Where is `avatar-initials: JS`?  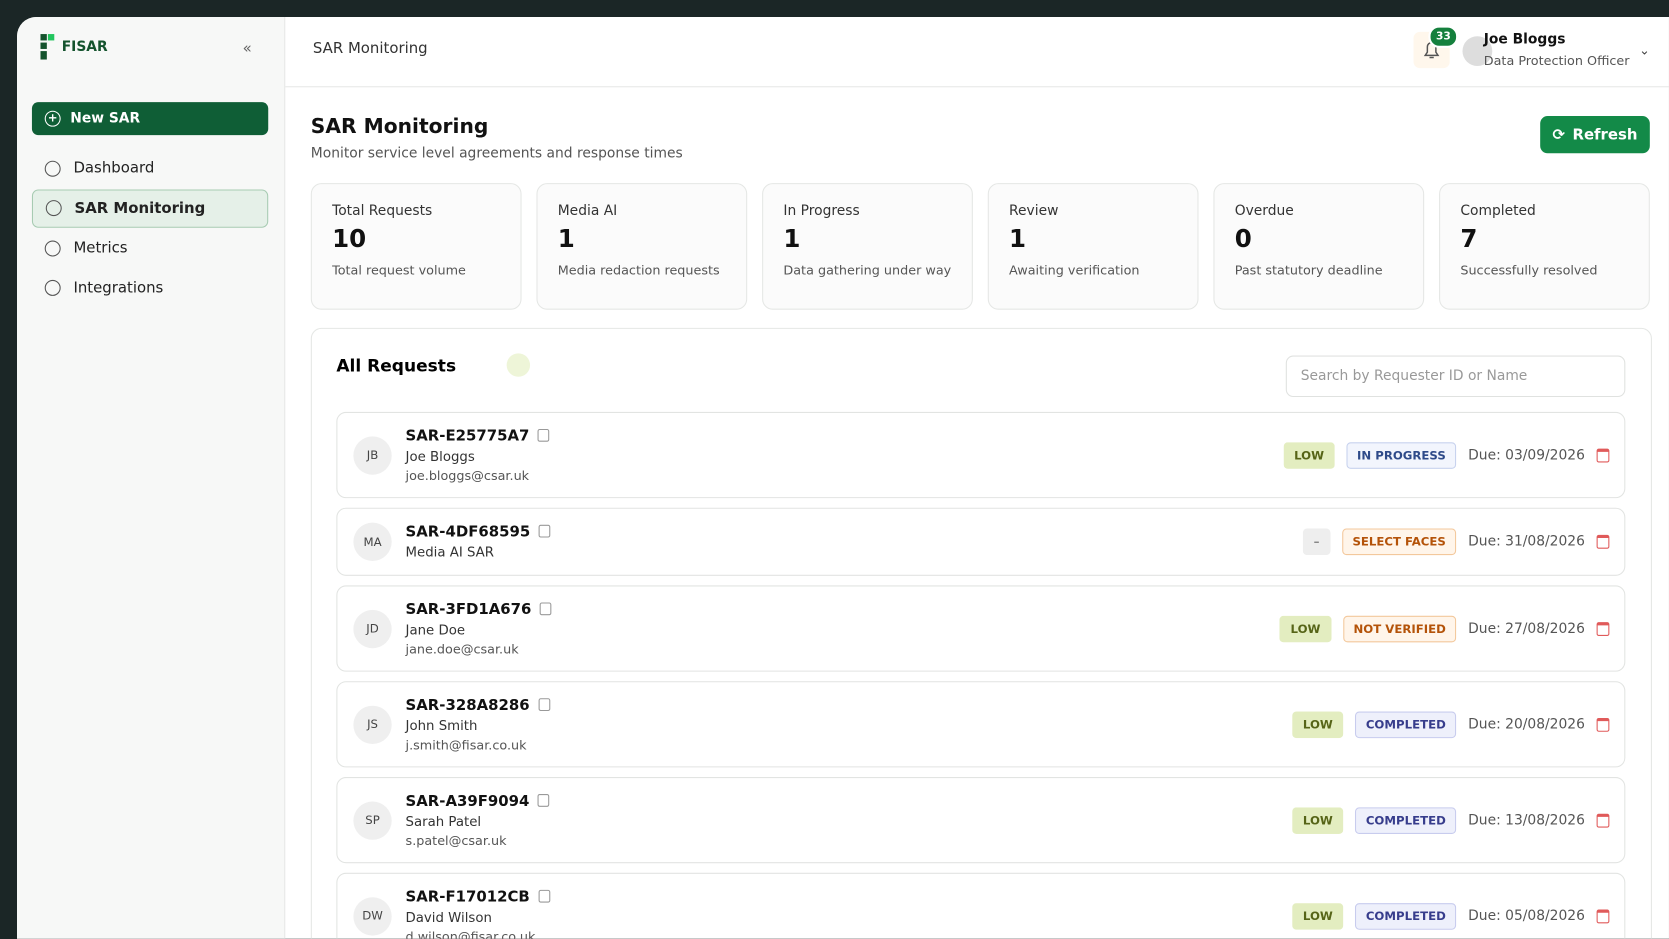
avatar-initials: JS is located at coordinates (372, 724).